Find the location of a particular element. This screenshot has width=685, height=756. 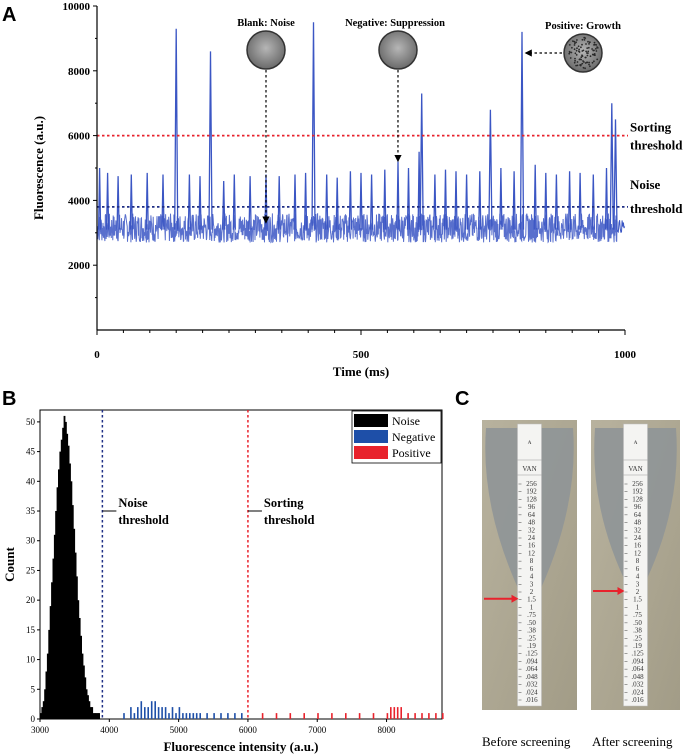

y-tick-label: 0 is located at coordinates (33, 719).